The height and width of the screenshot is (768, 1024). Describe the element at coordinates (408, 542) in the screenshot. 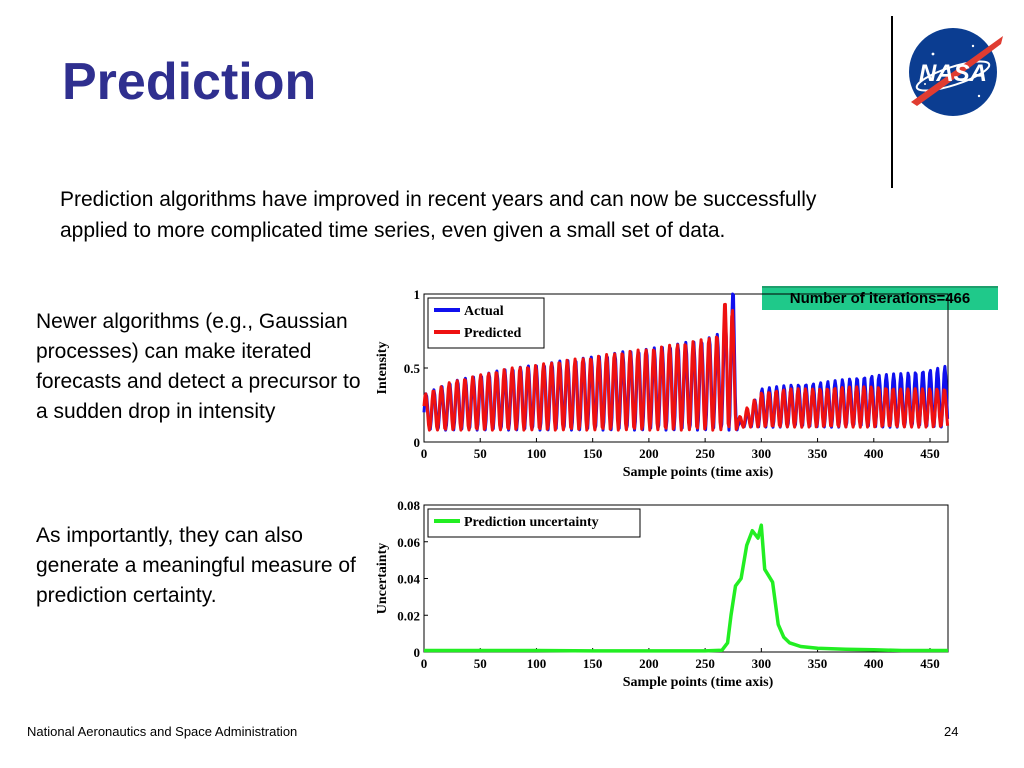

I see `y-tick-label: 0.06` at that location.